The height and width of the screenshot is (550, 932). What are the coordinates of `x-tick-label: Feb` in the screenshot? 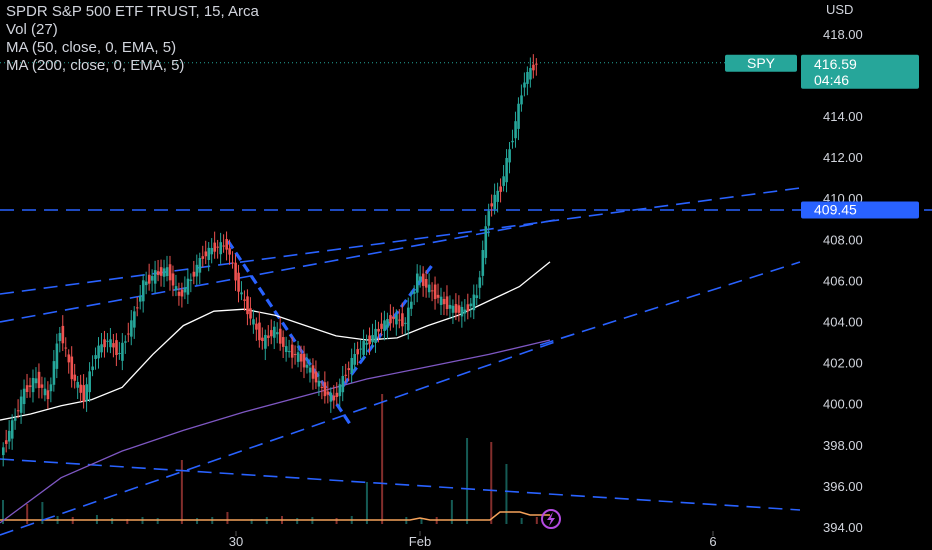 It's located at (420, 541).